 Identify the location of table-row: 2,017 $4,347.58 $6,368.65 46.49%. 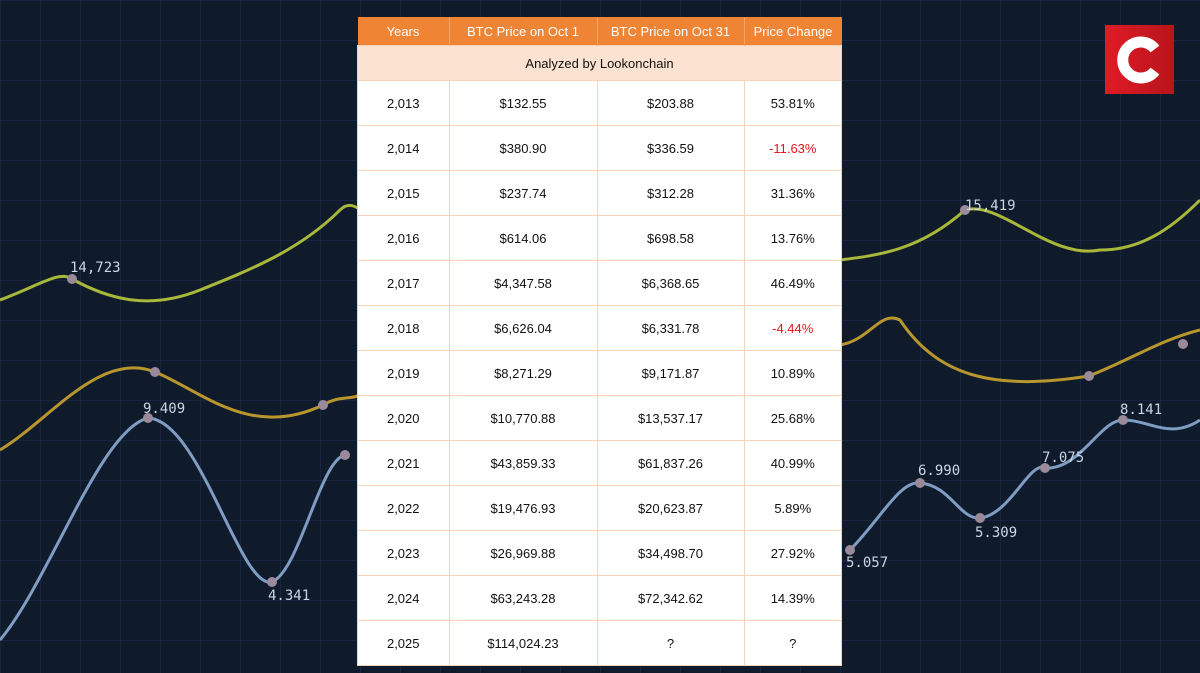
(599, 283).